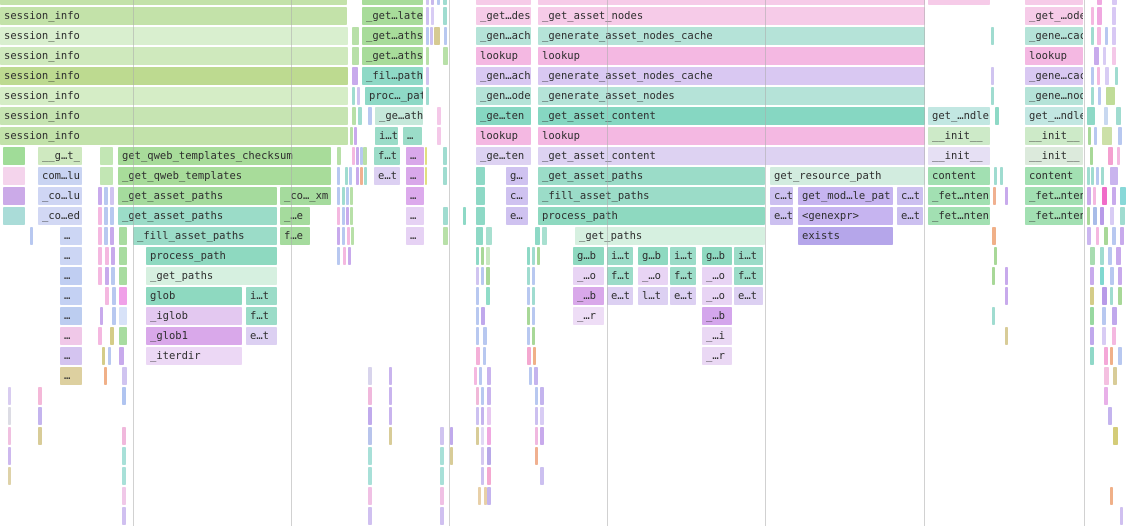 This screenshot has height=526, width=1131. Describe the element at coordinates (731, 16) in the screenshot. I see `flame-frame: _get_asset_nodes` at that location.